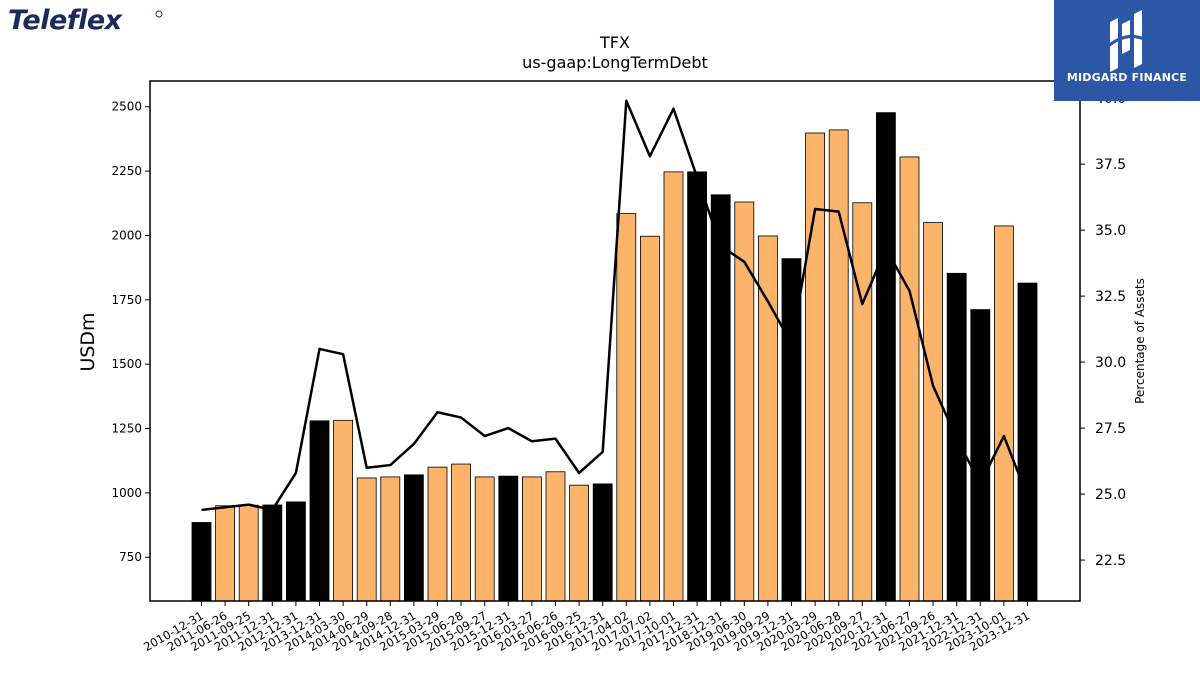 The width and height of the screenshot is (1200, 675). I want to click on y-tick-label: 2000, so click(126, 235).